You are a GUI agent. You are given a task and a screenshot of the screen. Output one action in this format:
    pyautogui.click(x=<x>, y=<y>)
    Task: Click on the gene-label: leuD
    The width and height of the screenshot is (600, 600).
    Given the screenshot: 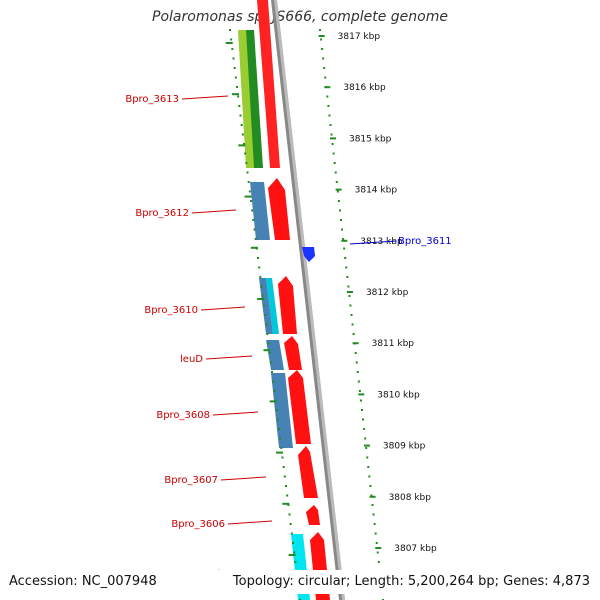 What is the action you would take?
    pyautogui.click(x=191, y=359)
    